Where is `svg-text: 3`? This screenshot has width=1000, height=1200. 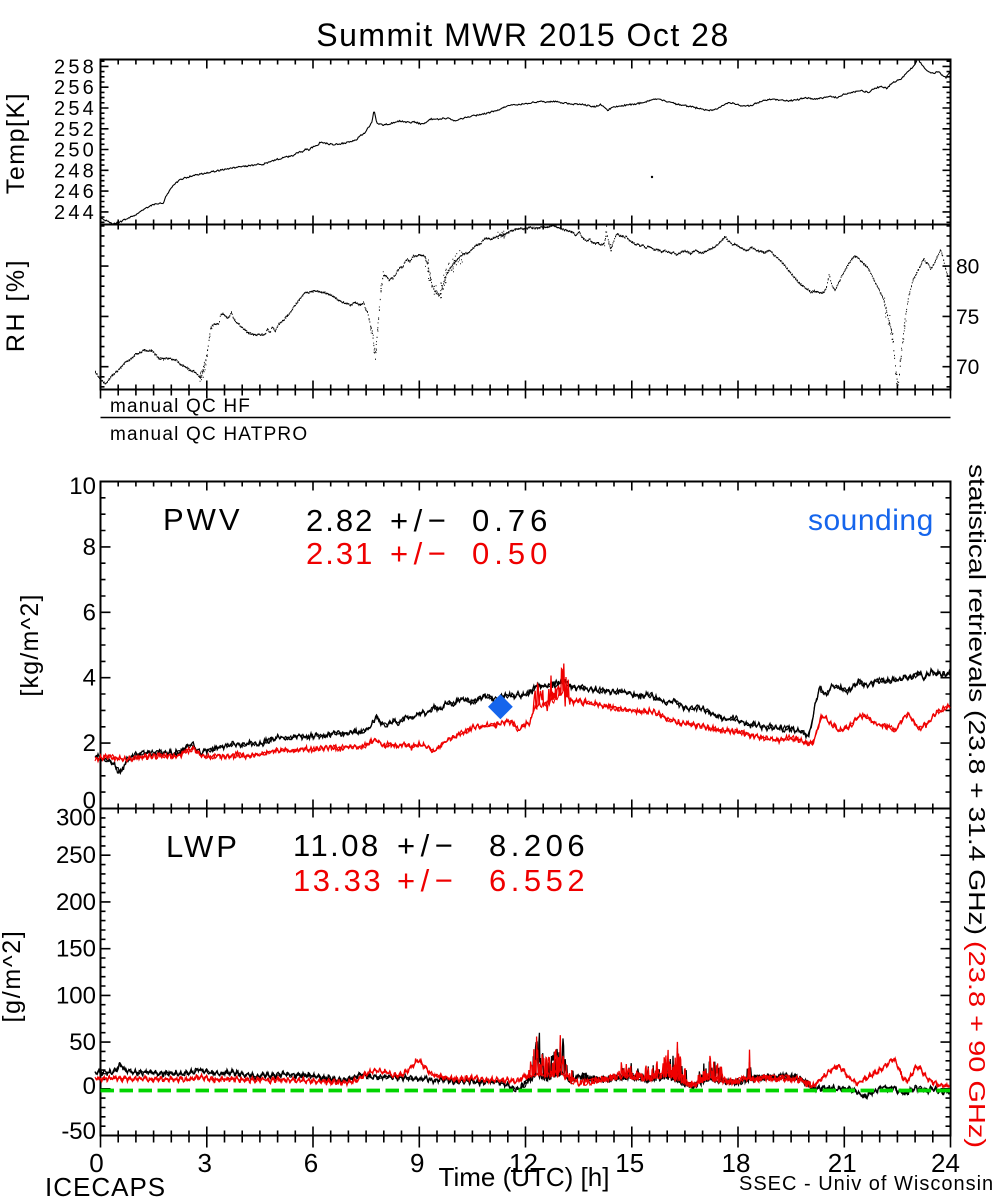
svg-text: 3 is located at coordinates (205, 1163).